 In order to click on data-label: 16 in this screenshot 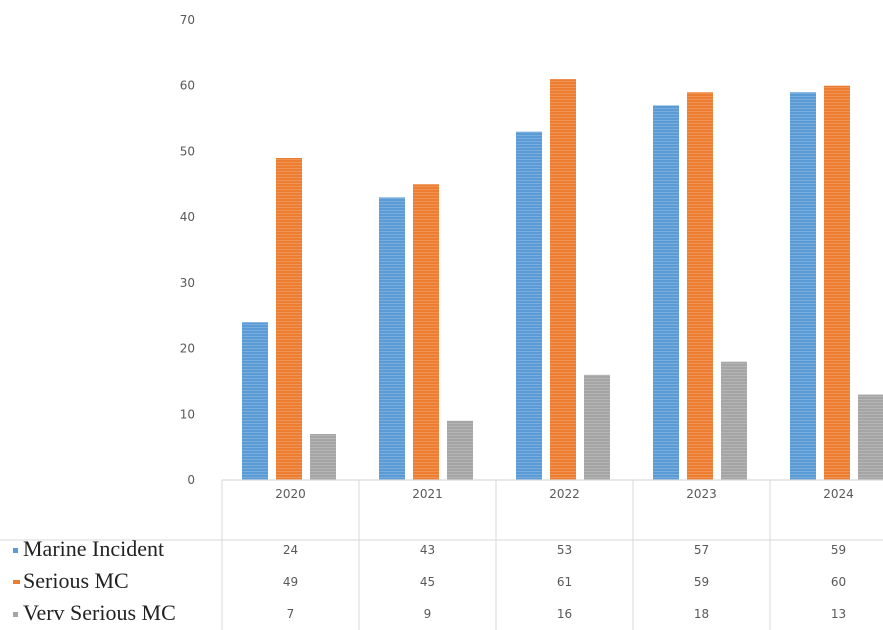, I will do `click(564, 614)`.